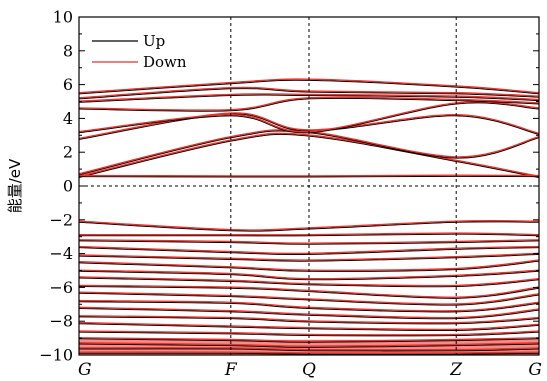 The image size is (547, 381). What do you see at coordinates (61, 219) in the screenshot?
I see `y-tick-label-4: −2` at bounding box center [61, 219].